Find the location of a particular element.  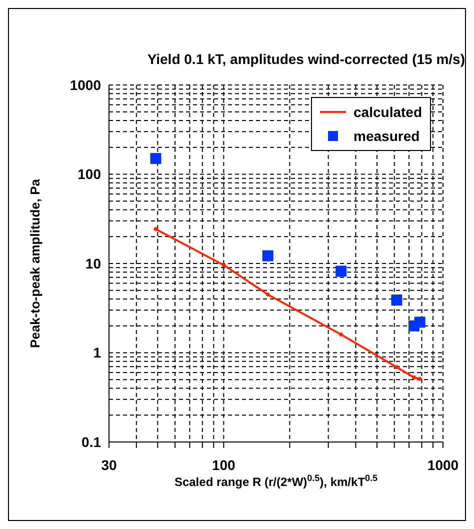

chart-title: Yield 0.1 kT, amplitudes wind-corrected (15 m/s) is located at coordinates (306, 59).